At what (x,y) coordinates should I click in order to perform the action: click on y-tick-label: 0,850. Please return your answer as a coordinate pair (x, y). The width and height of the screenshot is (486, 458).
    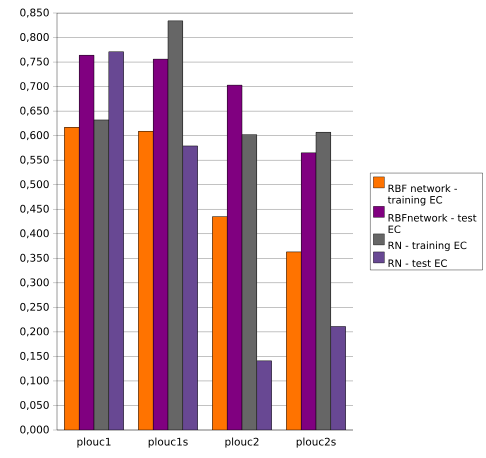
    Looking at the image, I should click on (34, 13).